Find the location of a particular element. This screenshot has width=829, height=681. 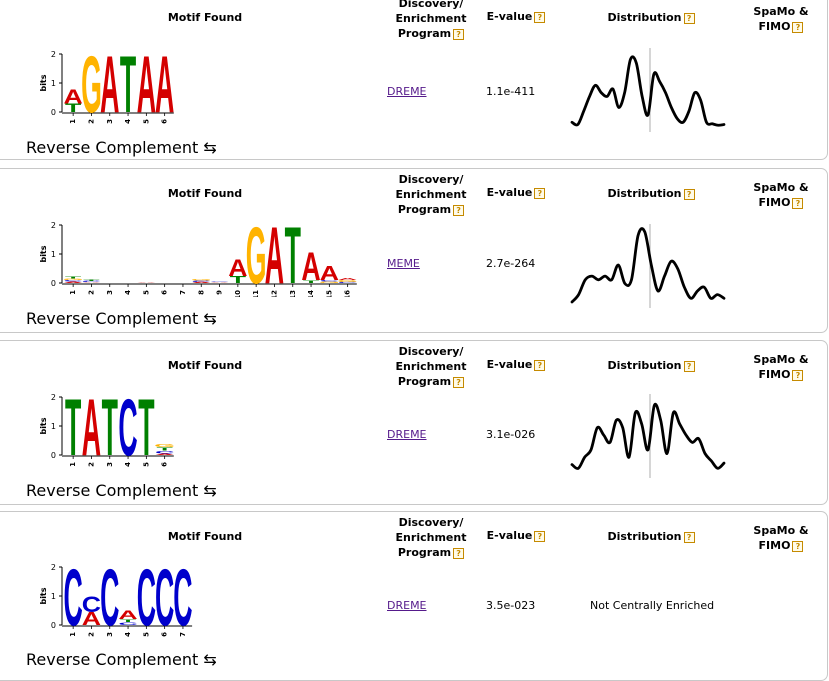

header-discovery-line1: Discovery/ is located at coordinates (431, 179).